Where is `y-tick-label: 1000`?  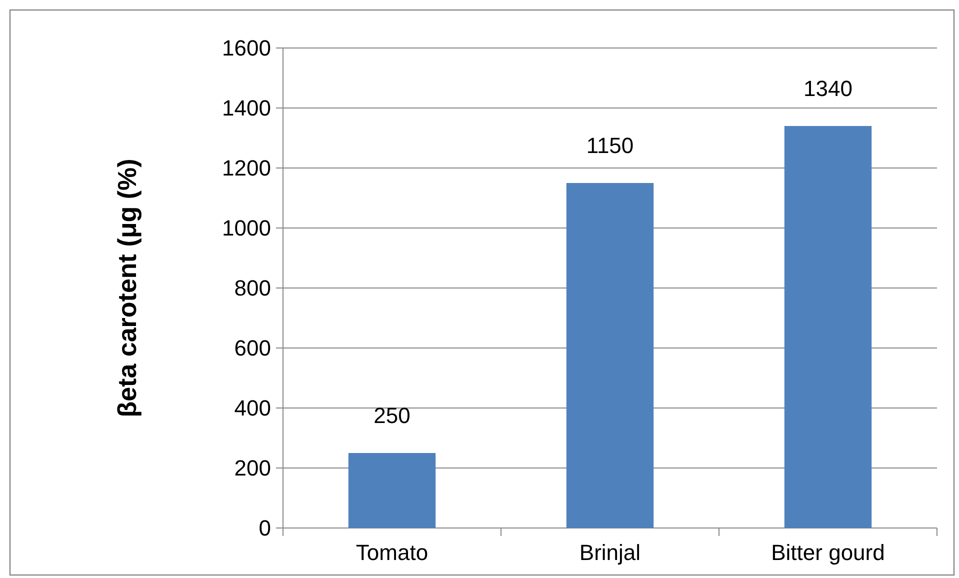
y-tick-label: 1000 is located at coordinates (246, 228).